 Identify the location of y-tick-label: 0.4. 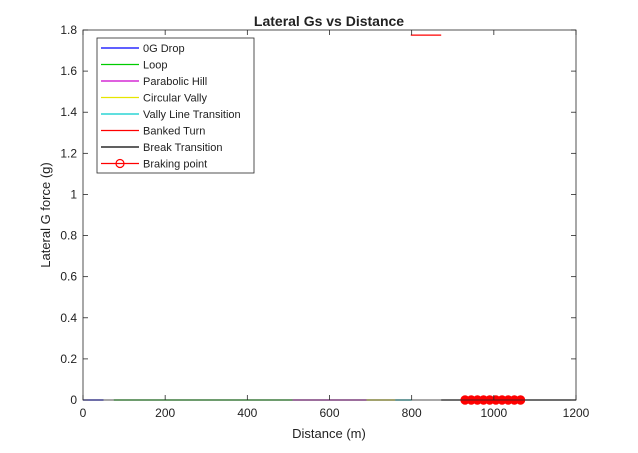
(68, 318).